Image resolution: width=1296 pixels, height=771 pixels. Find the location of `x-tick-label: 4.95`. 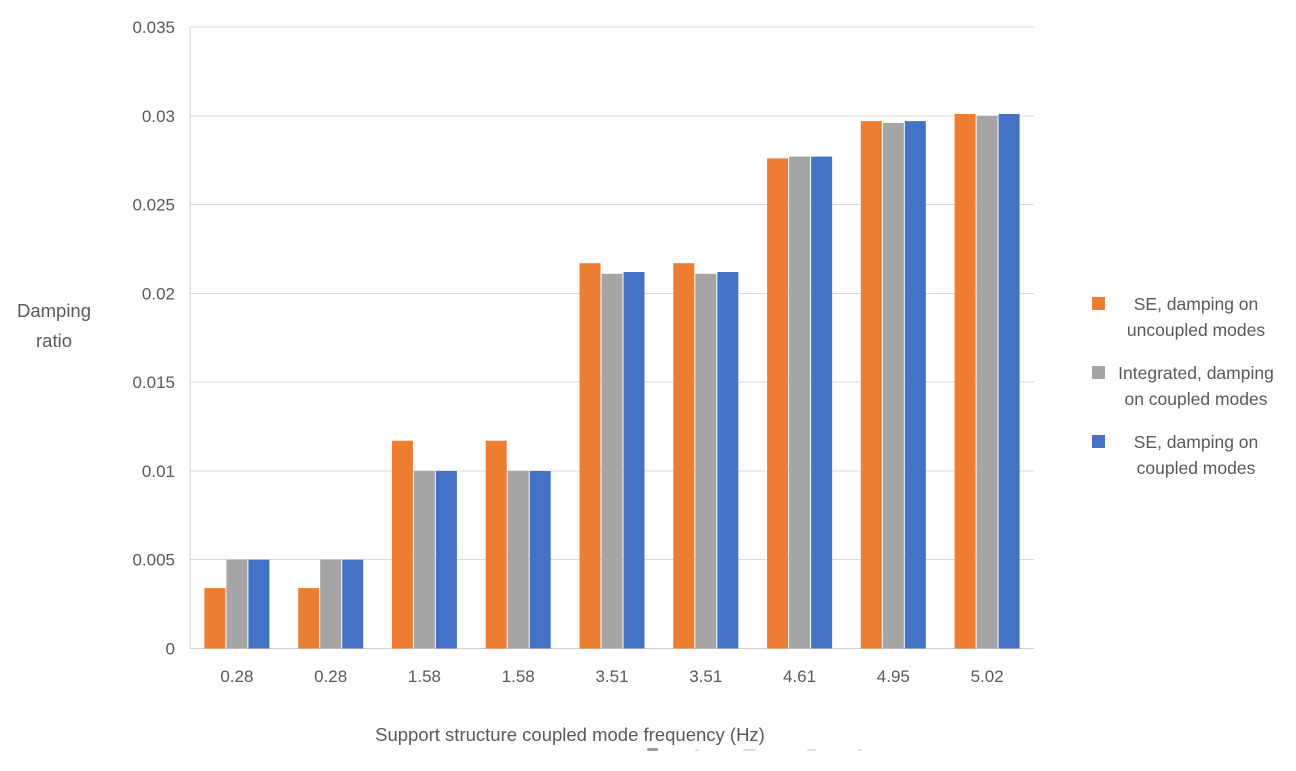

x-tick-label: 4.95 is located at coordinates (893, 676).